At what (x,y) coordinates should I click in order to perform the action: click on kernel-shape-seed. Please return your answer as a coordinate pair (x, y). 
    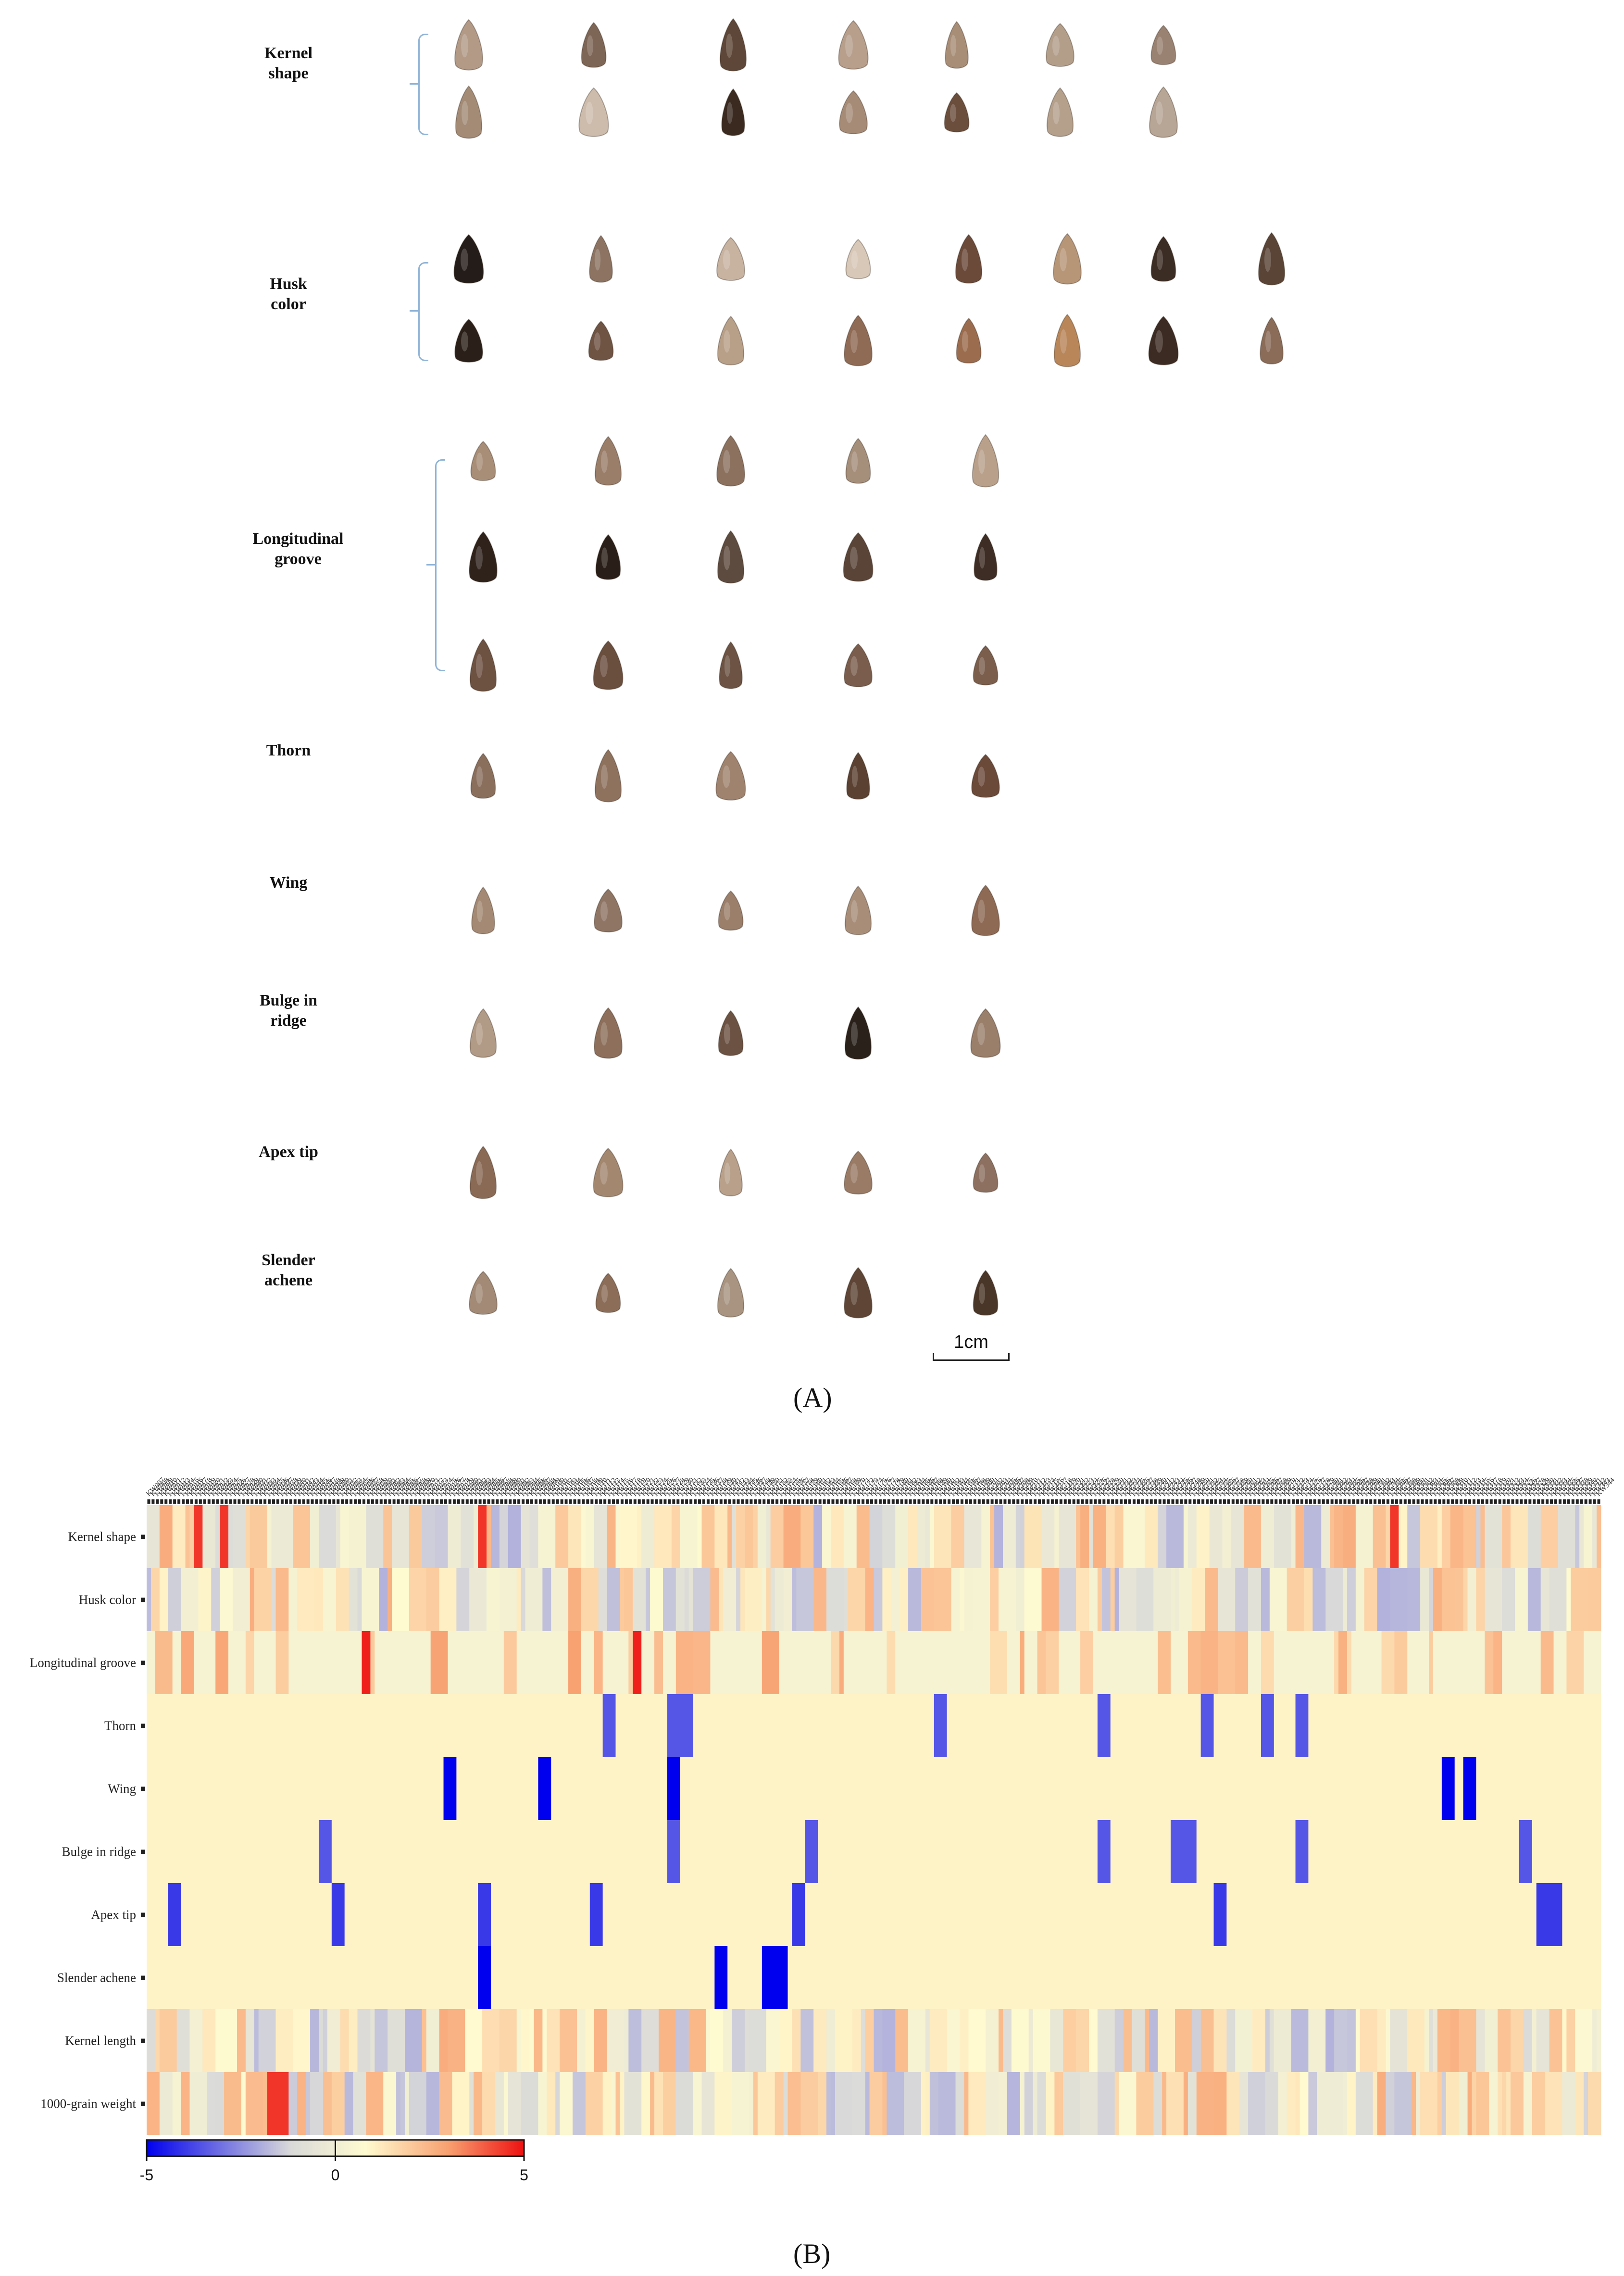
    Looking at the image, I should click on (1163, 112).